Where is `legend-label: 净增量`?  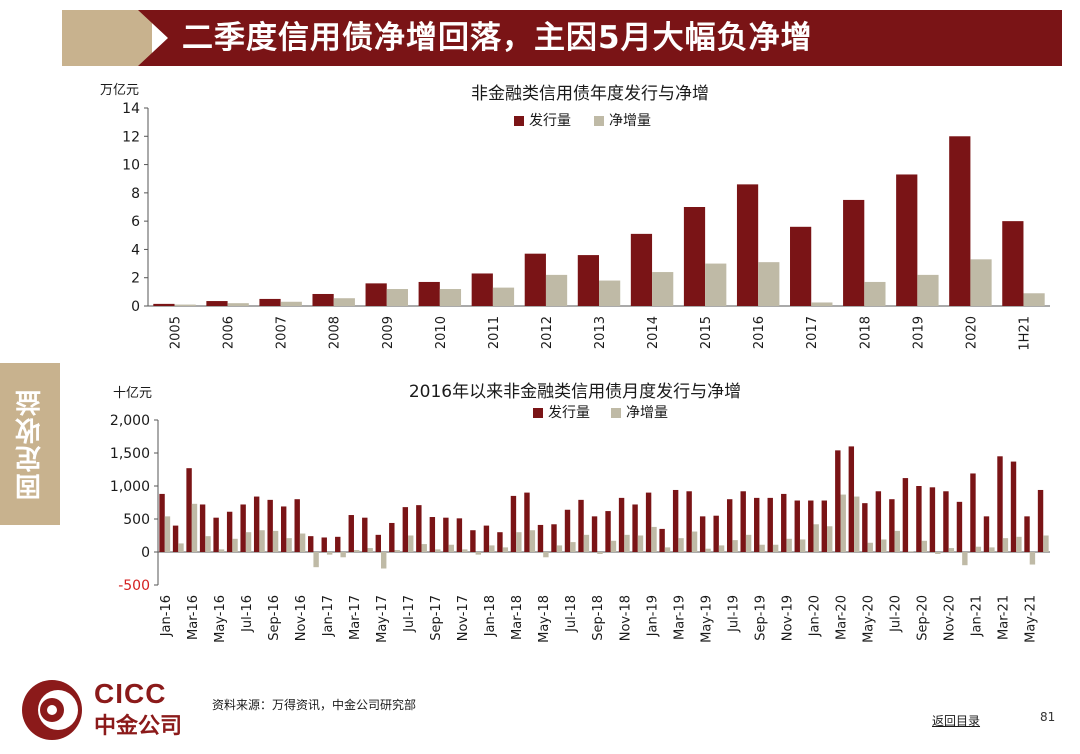
legend-label: 净增量 is located at coordinates (630, 121).